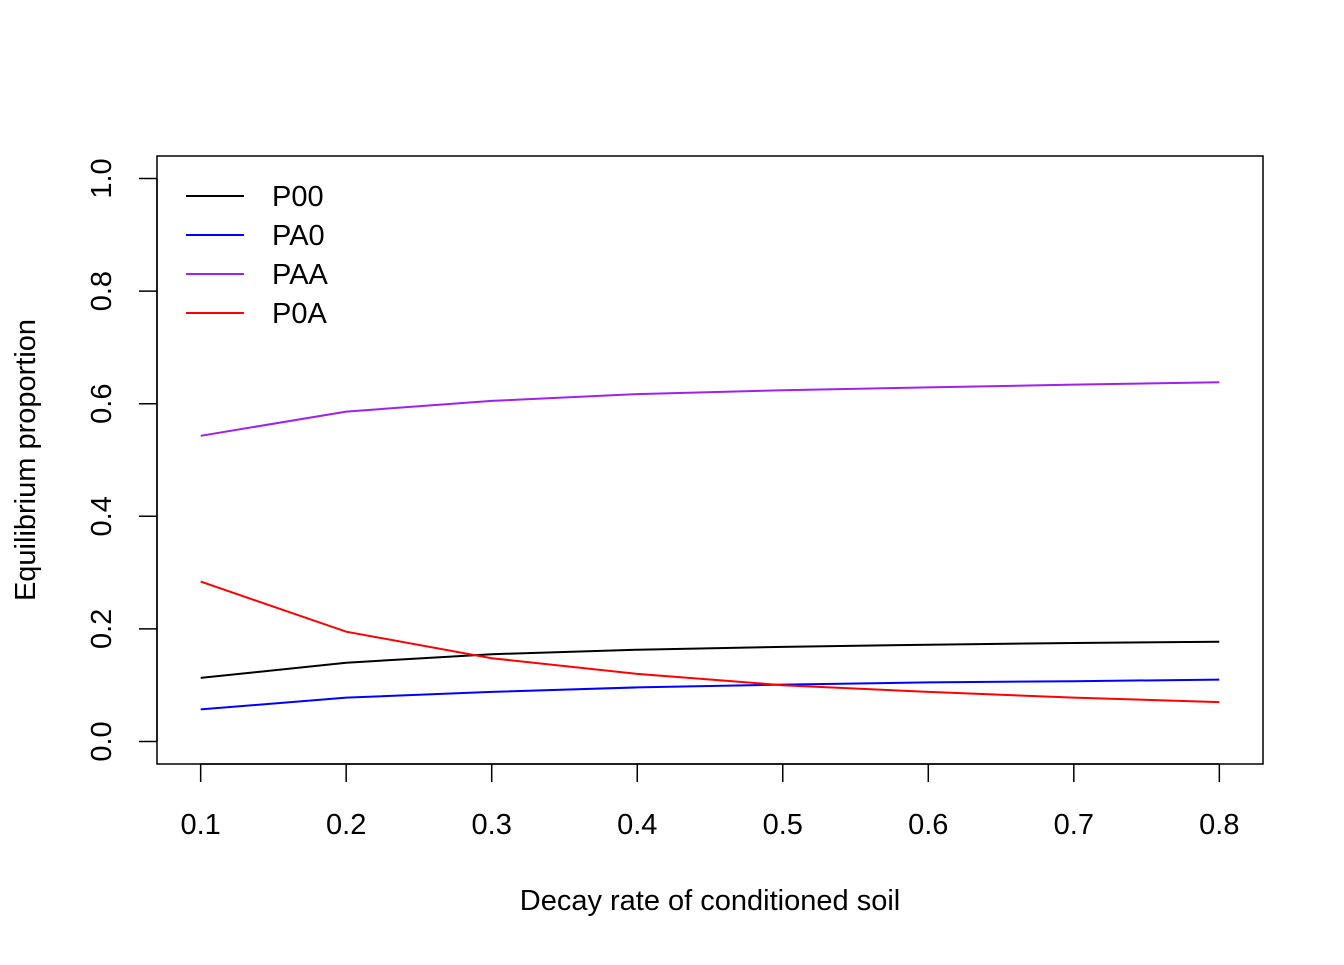 The height and width of the screenshot is (965, 1344). What do you see at coordinates (102, 404) in the screenshot?
I see `y-tick-label: 0.6` at bounding box center [102, 404].